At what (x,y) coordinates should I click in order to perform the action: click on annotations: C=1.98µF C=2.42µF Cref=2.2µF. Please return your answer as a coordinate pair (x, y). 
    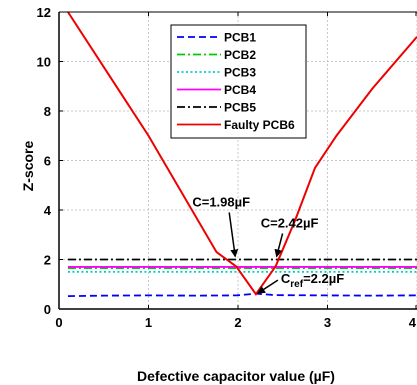
    Looking at the image, I should click on (268, 244).